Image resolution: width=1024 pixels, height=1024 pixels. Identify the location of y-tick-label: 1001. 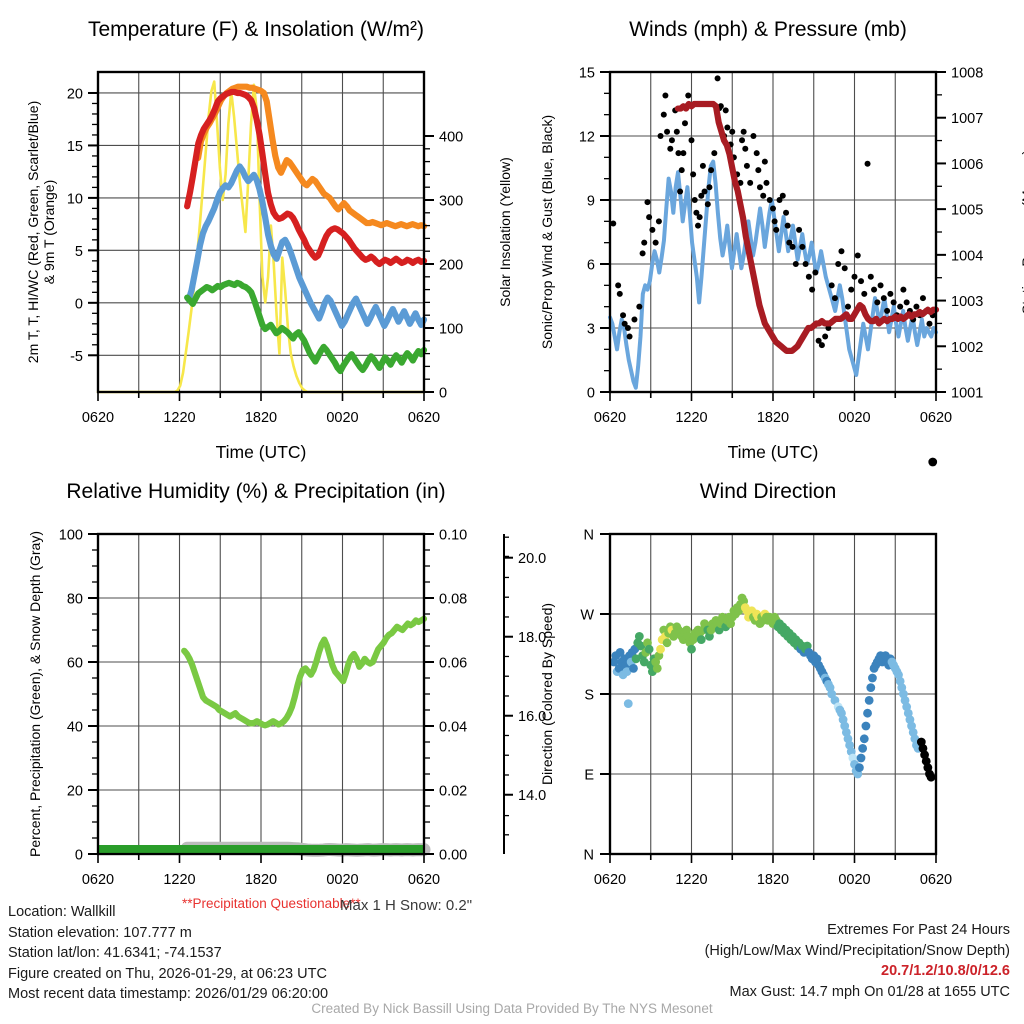
(967, 394).